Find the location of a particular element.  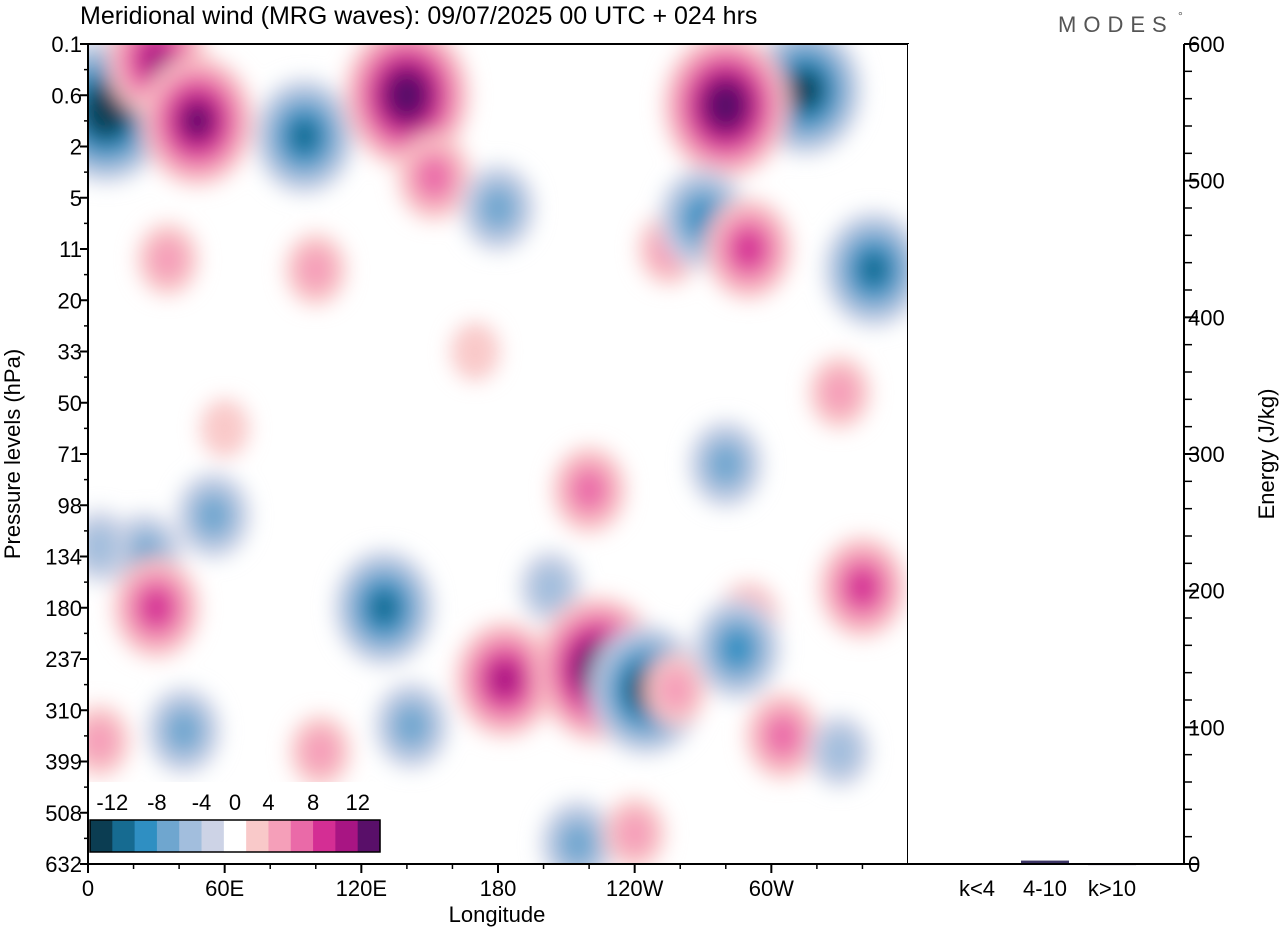

energy-axis-label: Energy (J/kg) is located at coordinates (1266, 454).